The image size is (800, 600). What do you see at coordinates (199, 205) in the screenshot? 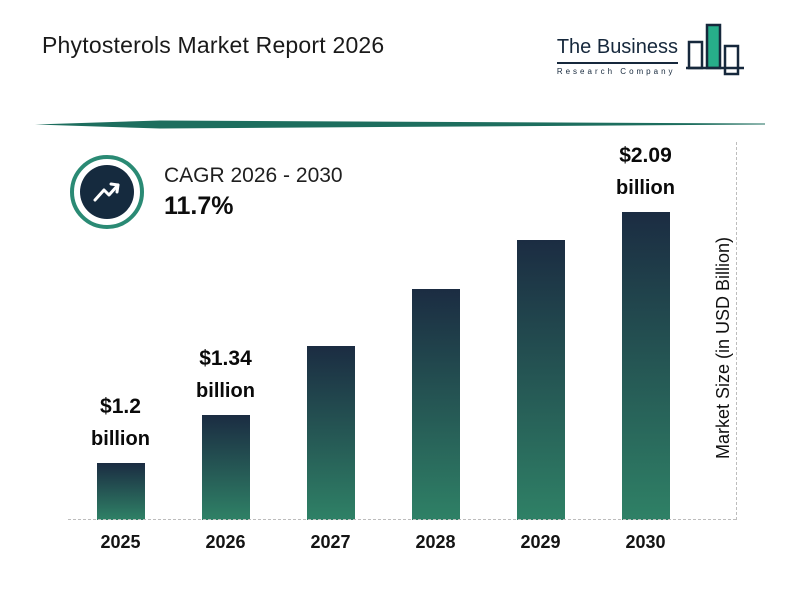
I see `cagr-value: 11.7%` at bounding box center [199, 205].